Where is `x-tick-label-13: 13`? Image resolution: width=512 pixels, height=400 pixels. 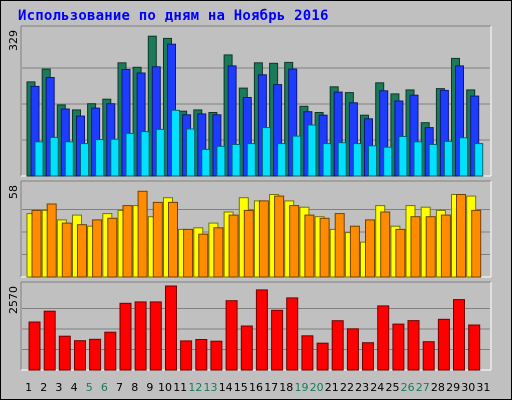
x-tick-label-13: 13 is located at coordinates (211, 387).